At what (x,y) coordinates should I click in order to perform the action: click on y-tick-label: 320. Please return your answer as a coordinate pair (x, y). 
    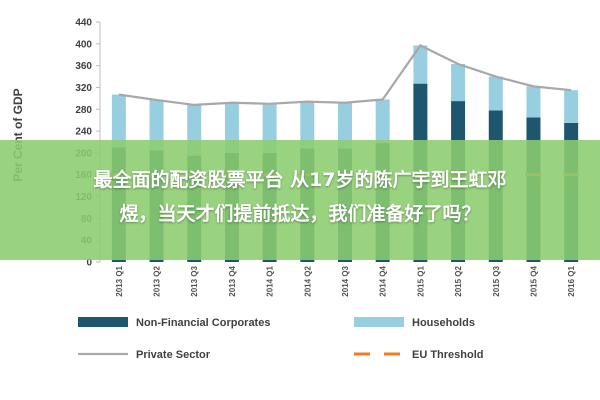
    Looking at the image, I should click on (83, 88).